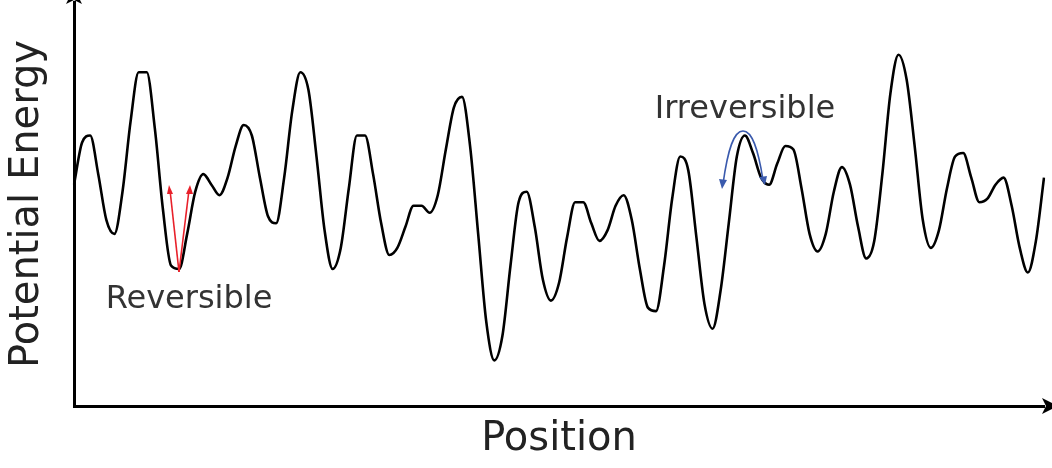 This screenshot has width=1052, height=468. Describe the element at coordinates (24, 204) in the screenshot. I see `y-axis-title: Potential Energy` at that location.